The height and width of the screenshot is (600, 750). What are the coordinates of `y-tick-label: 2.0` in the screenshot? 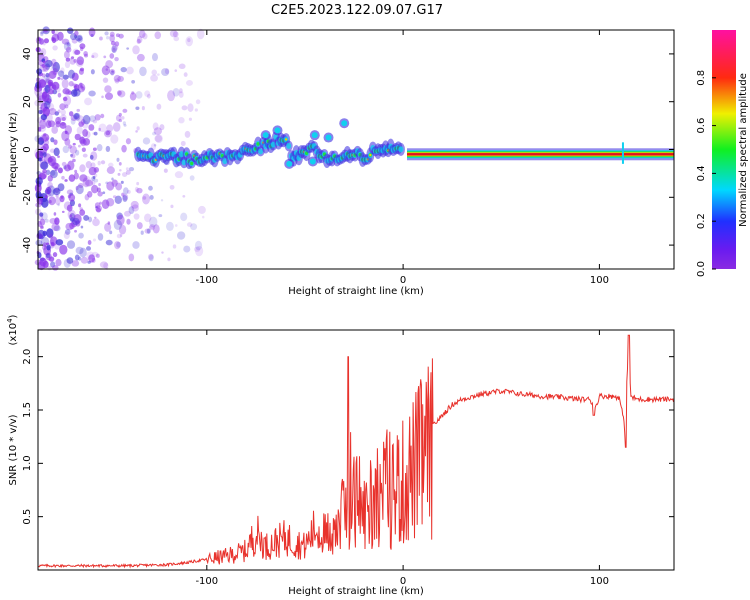 It's located at (27, 357).